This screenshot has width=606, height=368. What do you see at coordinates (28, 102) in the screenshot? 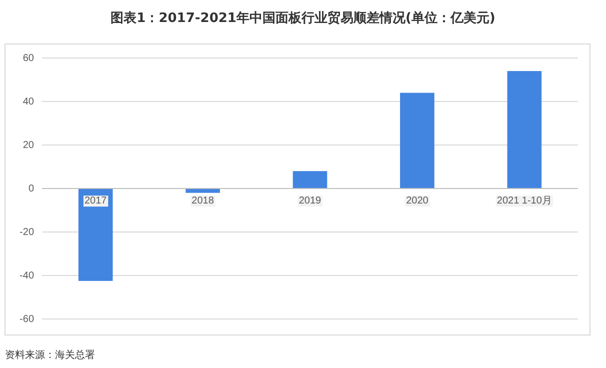
I see `y-tick-label: 40` at bounding box center [28, 102].